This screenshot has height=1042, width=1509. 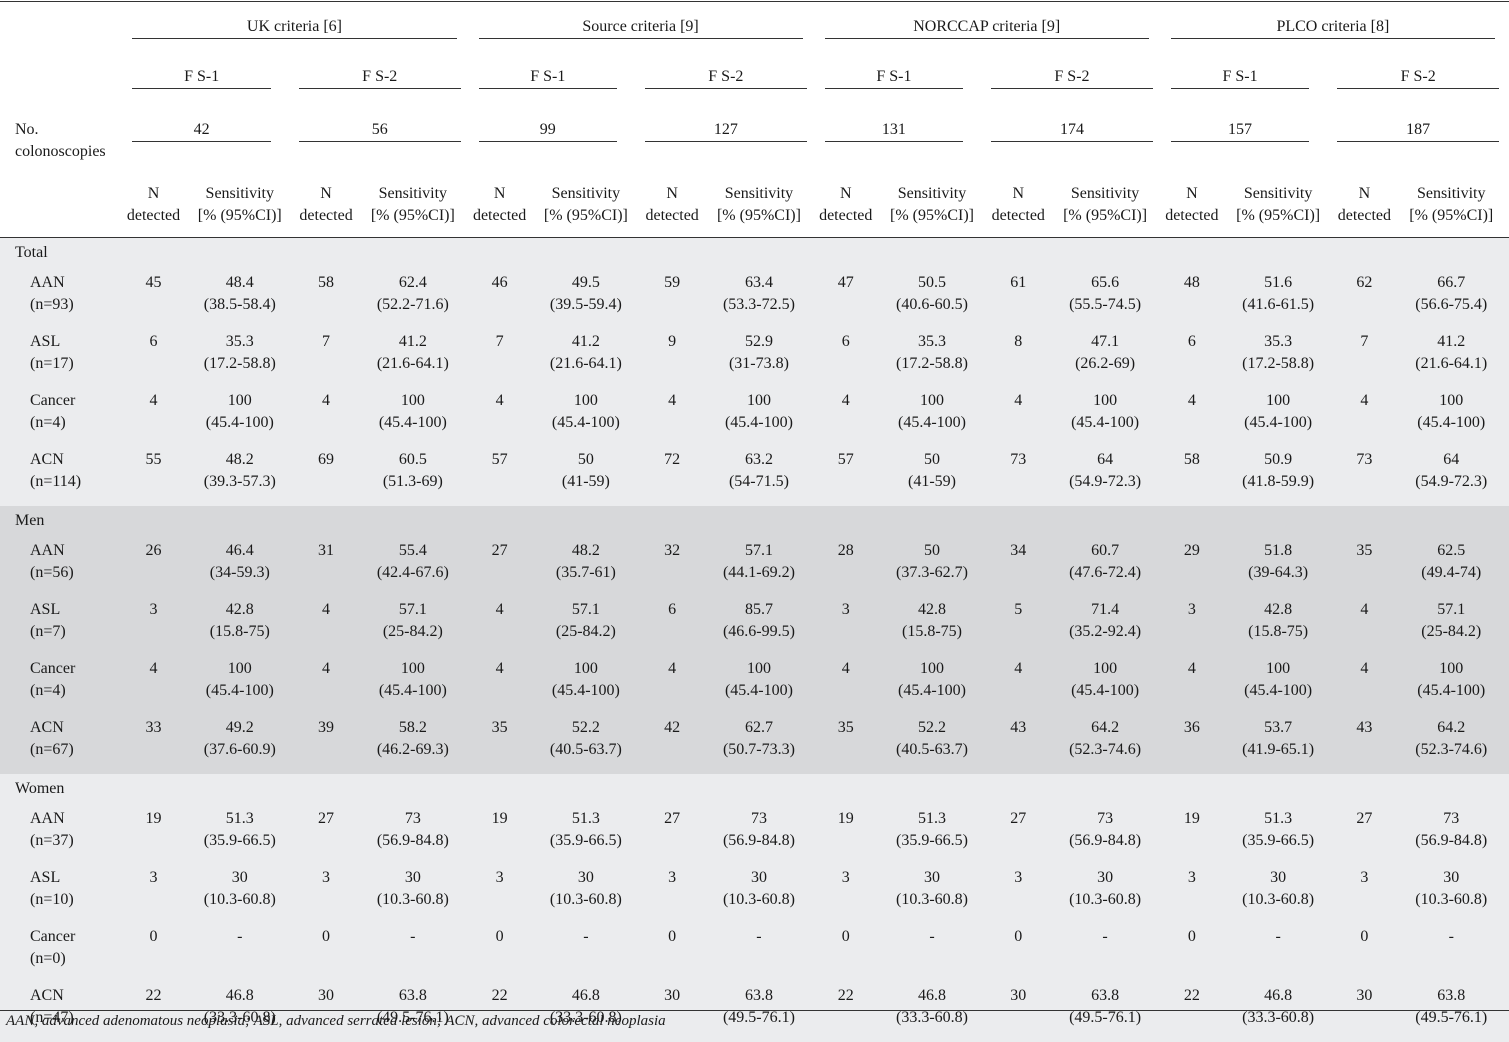 I want to click on row-label-count: (n=17), so click(x=52, y=363).